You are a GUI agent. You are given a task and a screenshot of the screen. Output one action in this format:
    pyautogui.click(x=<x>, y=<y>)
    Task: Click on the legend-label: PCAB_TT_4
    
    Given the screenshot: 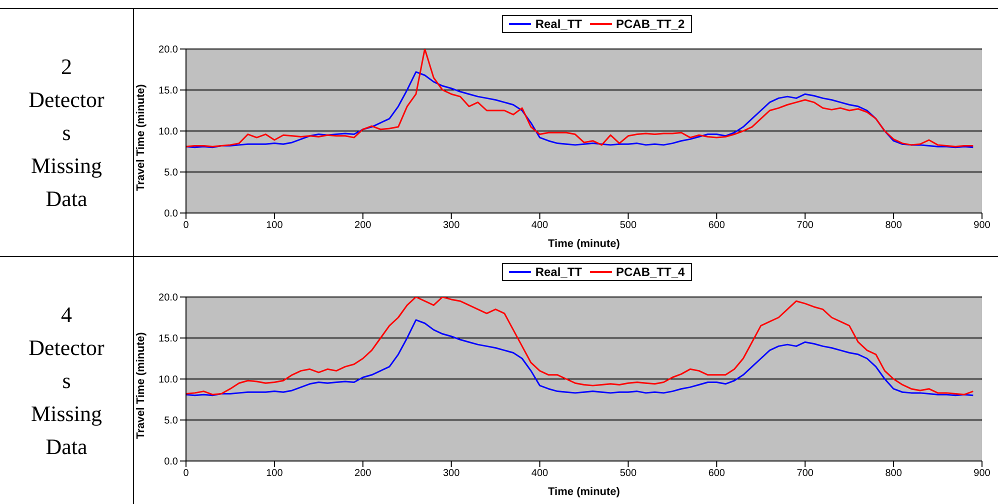 What is the action you would take?
    pyautogui.click(x=650, y=272)
    